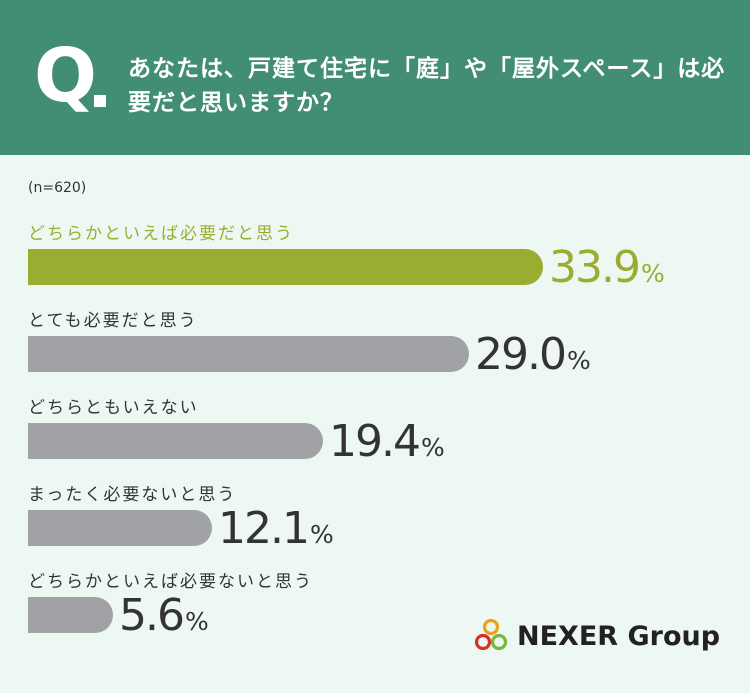 The width and height of the screenshot is (750, 693). I want to click on category-label: どちらかといえば必要ないと思う, so click(170, 582).